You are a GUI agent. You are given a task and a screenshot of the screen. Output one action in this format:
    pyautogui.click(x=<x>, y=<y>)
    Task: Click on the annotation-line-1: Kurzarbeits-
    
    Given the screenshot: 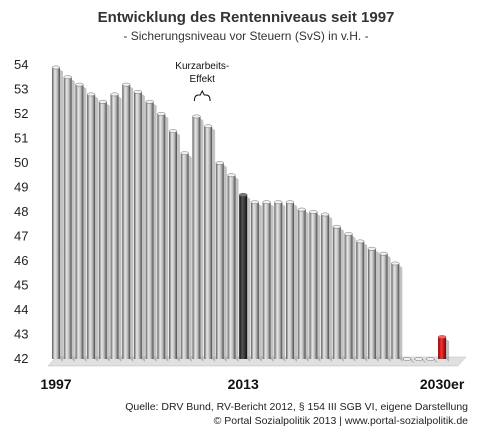 What is the action you would take?
    pyautogui.click(x=202, y=66)
    